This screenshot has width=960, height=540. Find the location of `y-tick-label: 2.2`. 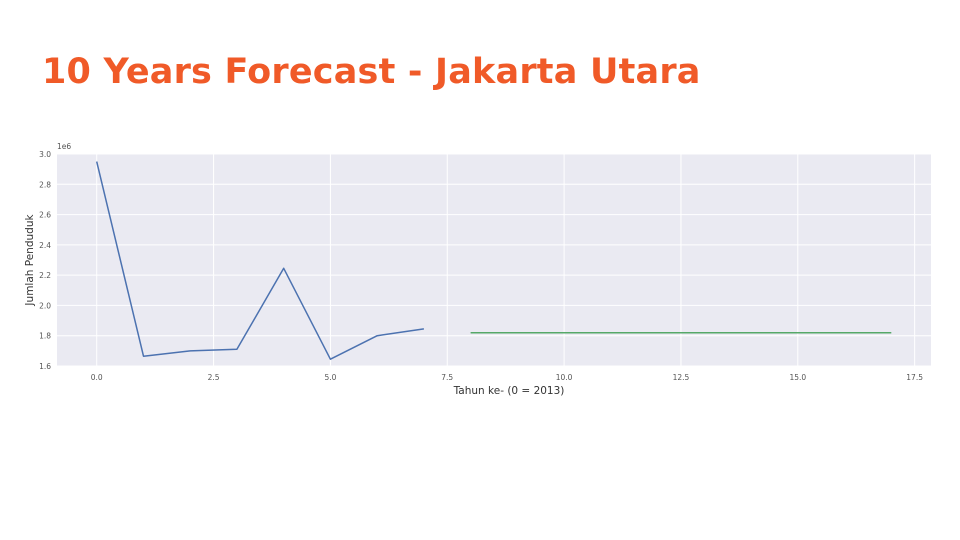

y-tick-label: 2.2 is located at coordinates (45, 275).